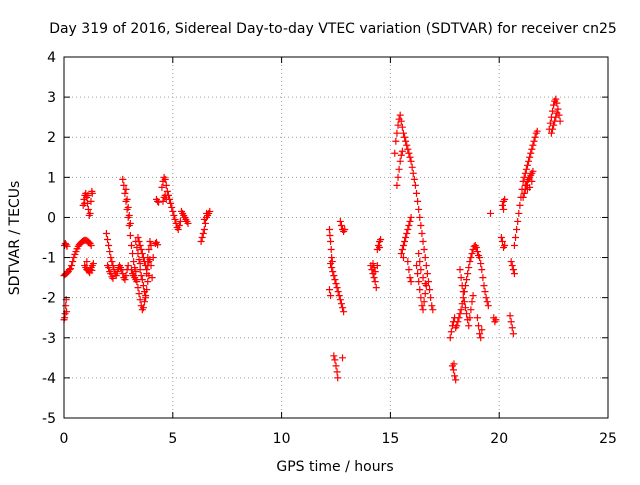  Describe the element at coordinates (51, 58) in the screenshot. I see `y-tick-label: 4` at that location.